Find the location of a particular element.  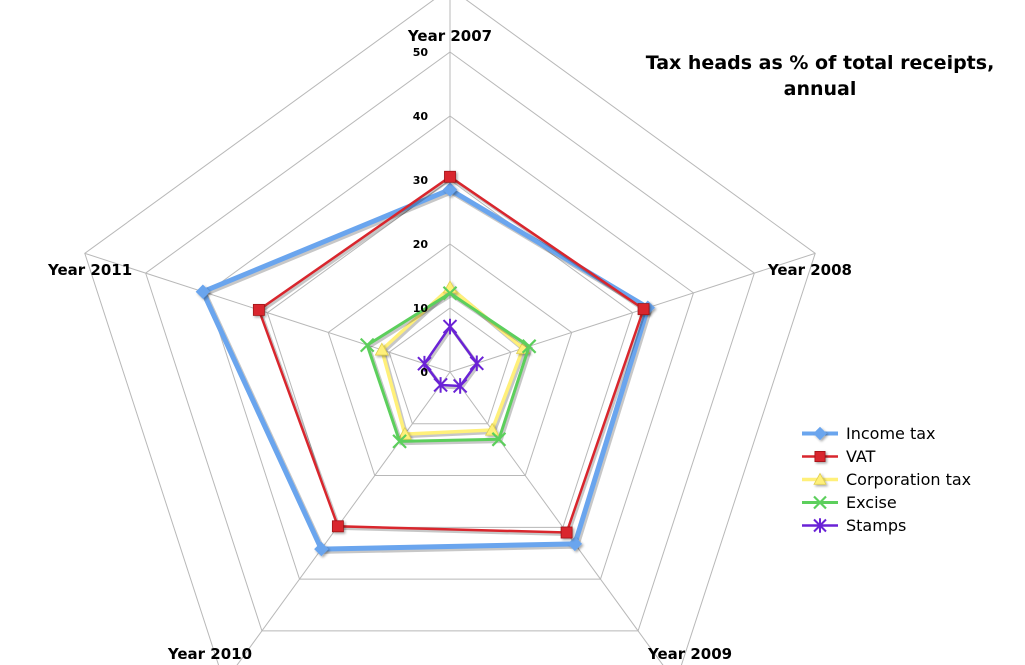

series-stamps is located at coordinates (450, 356).